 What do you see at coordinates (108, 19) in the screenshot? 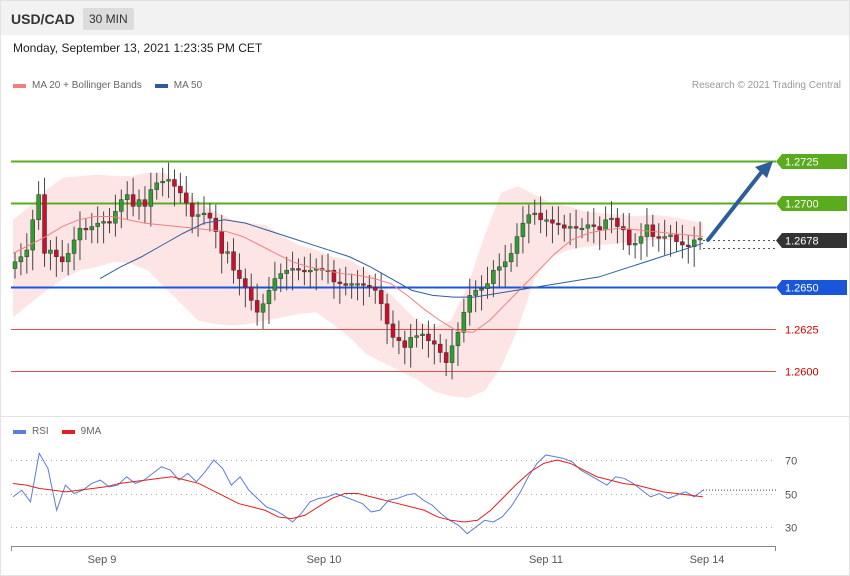
I see `timeframe-badge: 30 MIN` at bounding box center [108, 19].